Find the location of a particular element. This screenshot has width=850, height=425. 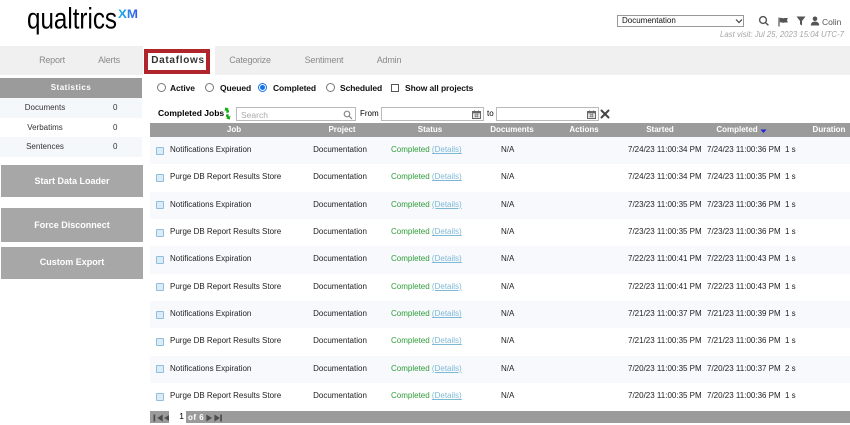

svg-text: XM is located at coordinates (128, 14).